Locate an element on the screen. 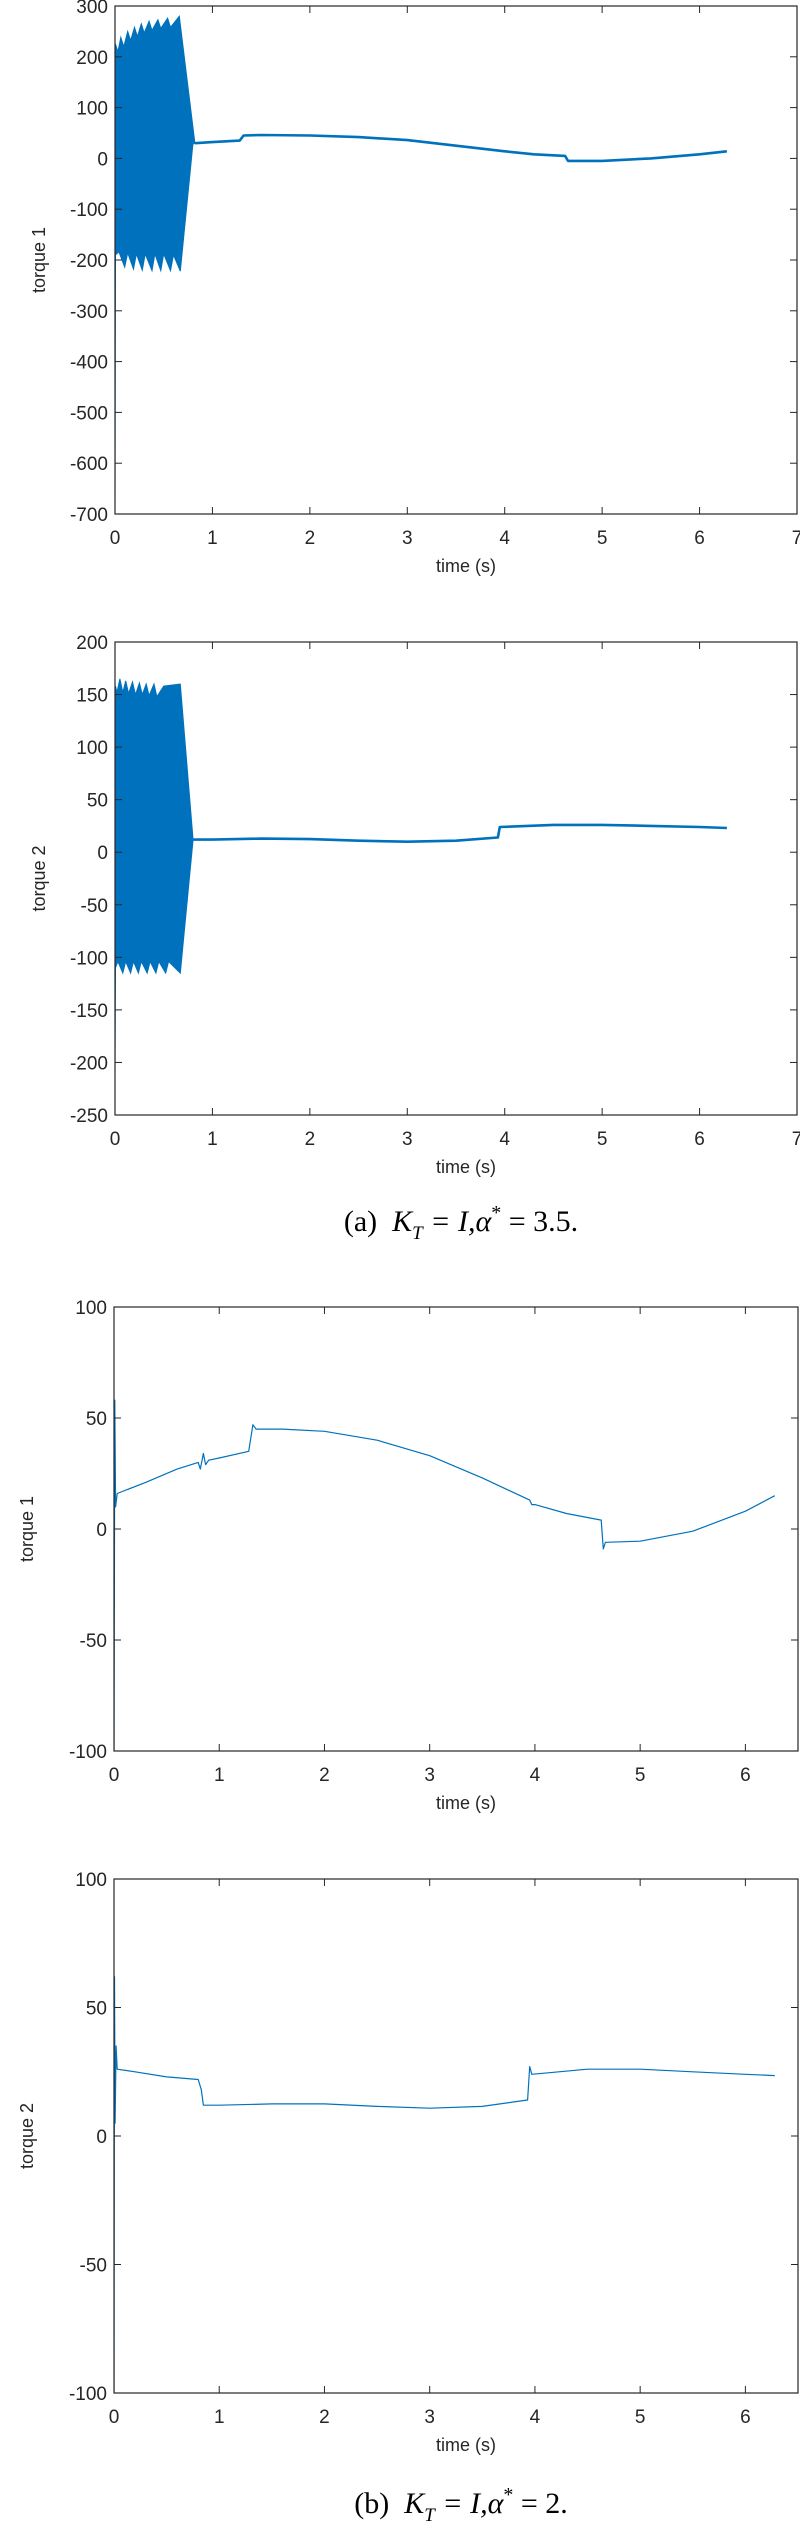  caption-rest: = 2. is located at coordinates (544, 2503).